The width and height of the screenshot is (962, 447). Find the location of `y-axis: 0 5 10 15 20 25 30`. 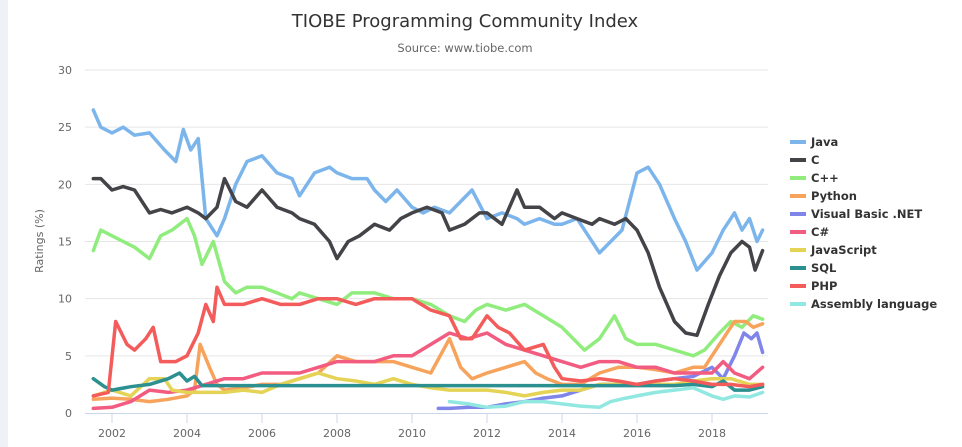

y-axis: 0 5 10 15 20 25 30 is located at coordinates (65, 242).